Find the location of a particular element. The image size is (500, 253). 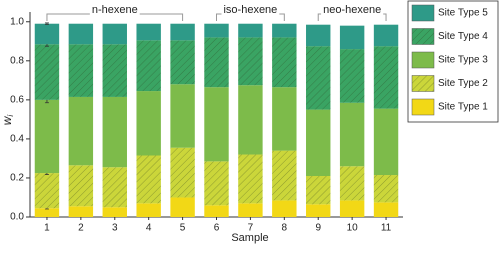

x-tick-label: 11 is located at coordinates (386, 228).